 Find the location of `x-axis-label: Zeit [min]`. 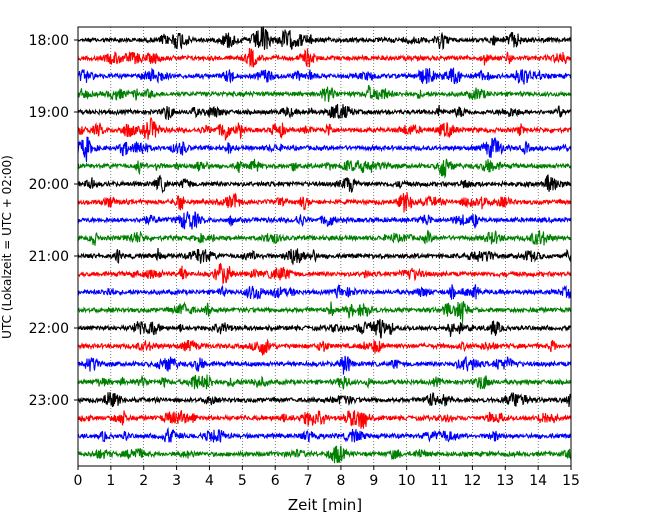

x-axis-label: Zeit [min] is located at coordinates (325, 505).